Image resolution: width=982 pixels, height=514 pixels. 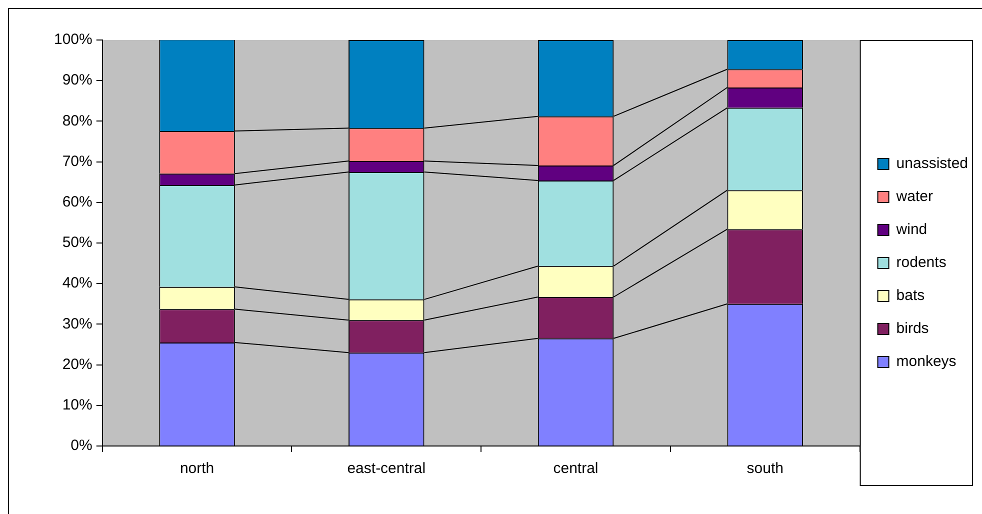 What do you see at coordinates (912, 329) in the screenshot?
I see `legend-label: birds` at bounding box center [912, 329].